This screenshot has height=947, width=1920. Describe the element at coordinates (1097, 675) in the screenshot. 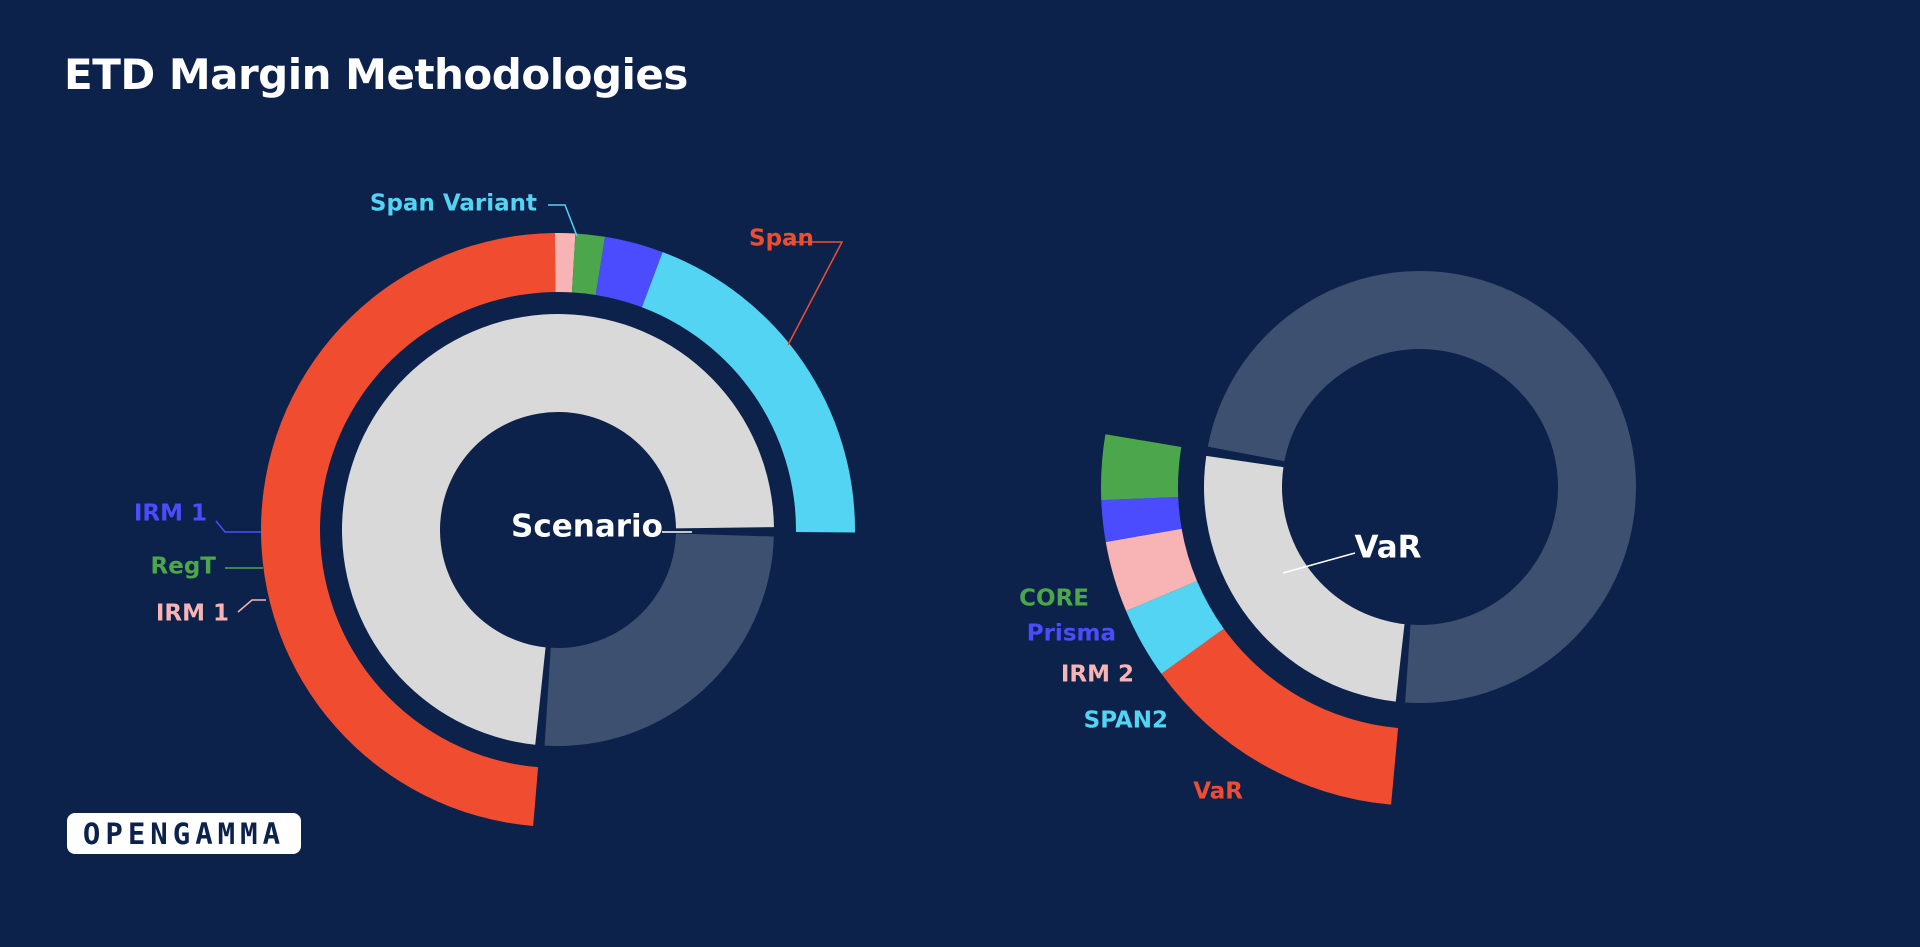

I see `slice-label-irm-2: IRM 2` at that location.